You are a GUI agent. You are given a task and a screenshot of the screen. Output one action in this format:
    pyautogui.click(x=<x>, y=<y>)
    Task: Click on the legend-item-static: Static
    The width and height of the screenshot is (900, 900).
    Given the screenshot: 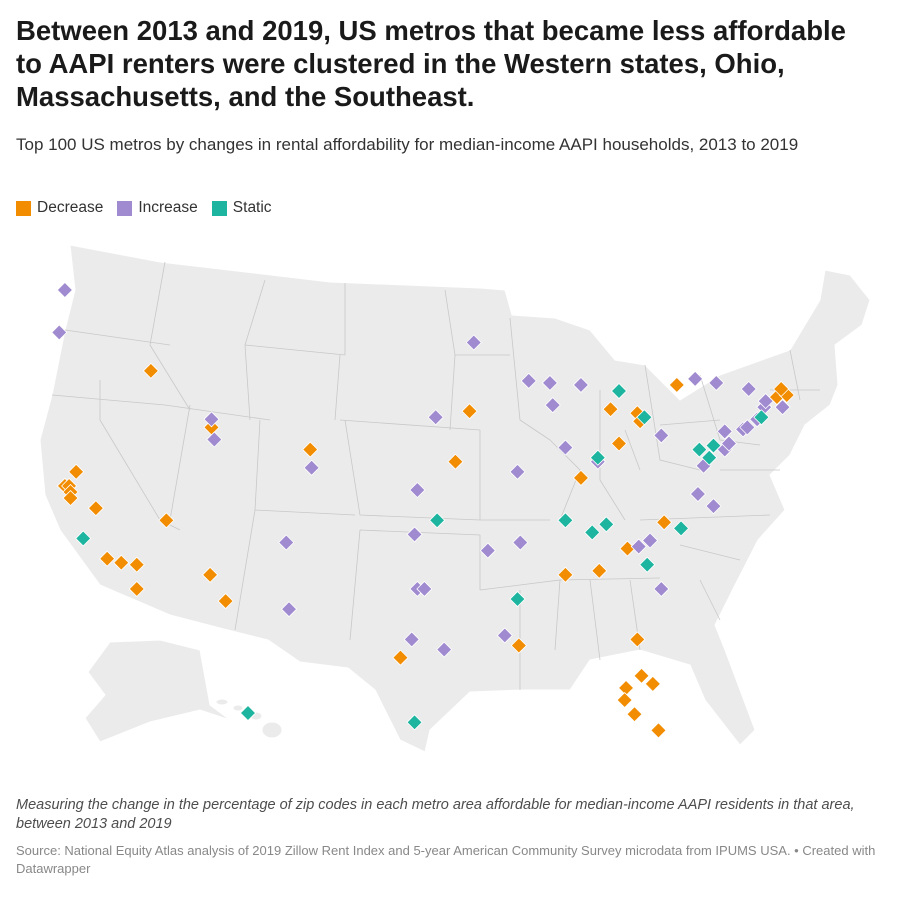 What is the action you would take?
    pyautogui.click(x=241, y=208)
    